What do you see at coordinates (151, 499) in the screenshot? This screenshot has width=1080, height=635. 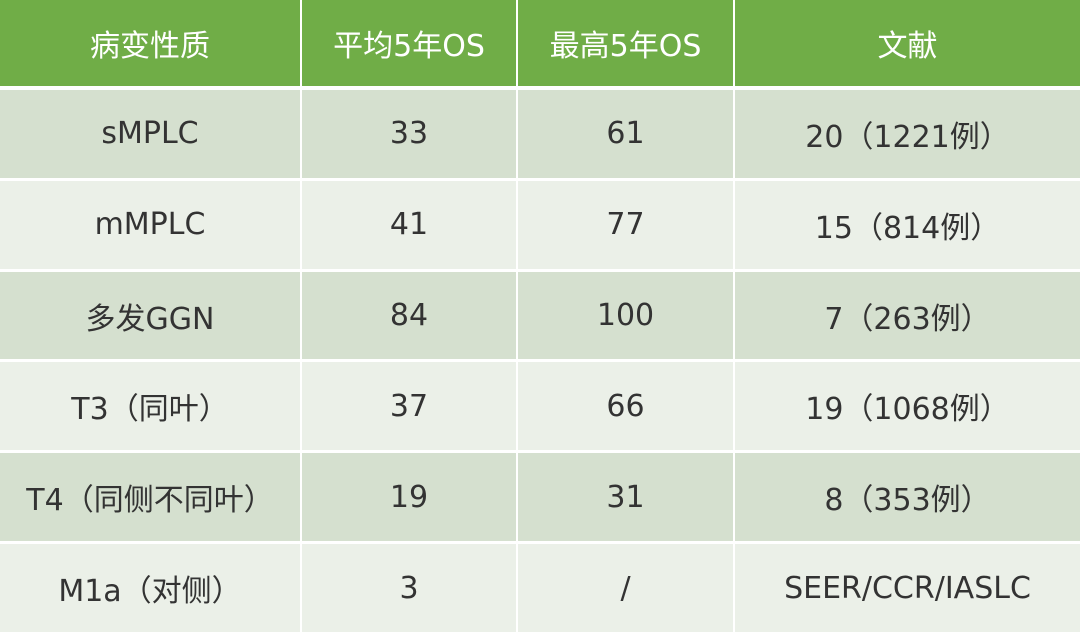 I see `table-cell: T4（同侧不同叶）` at bounding box center [151, 499].